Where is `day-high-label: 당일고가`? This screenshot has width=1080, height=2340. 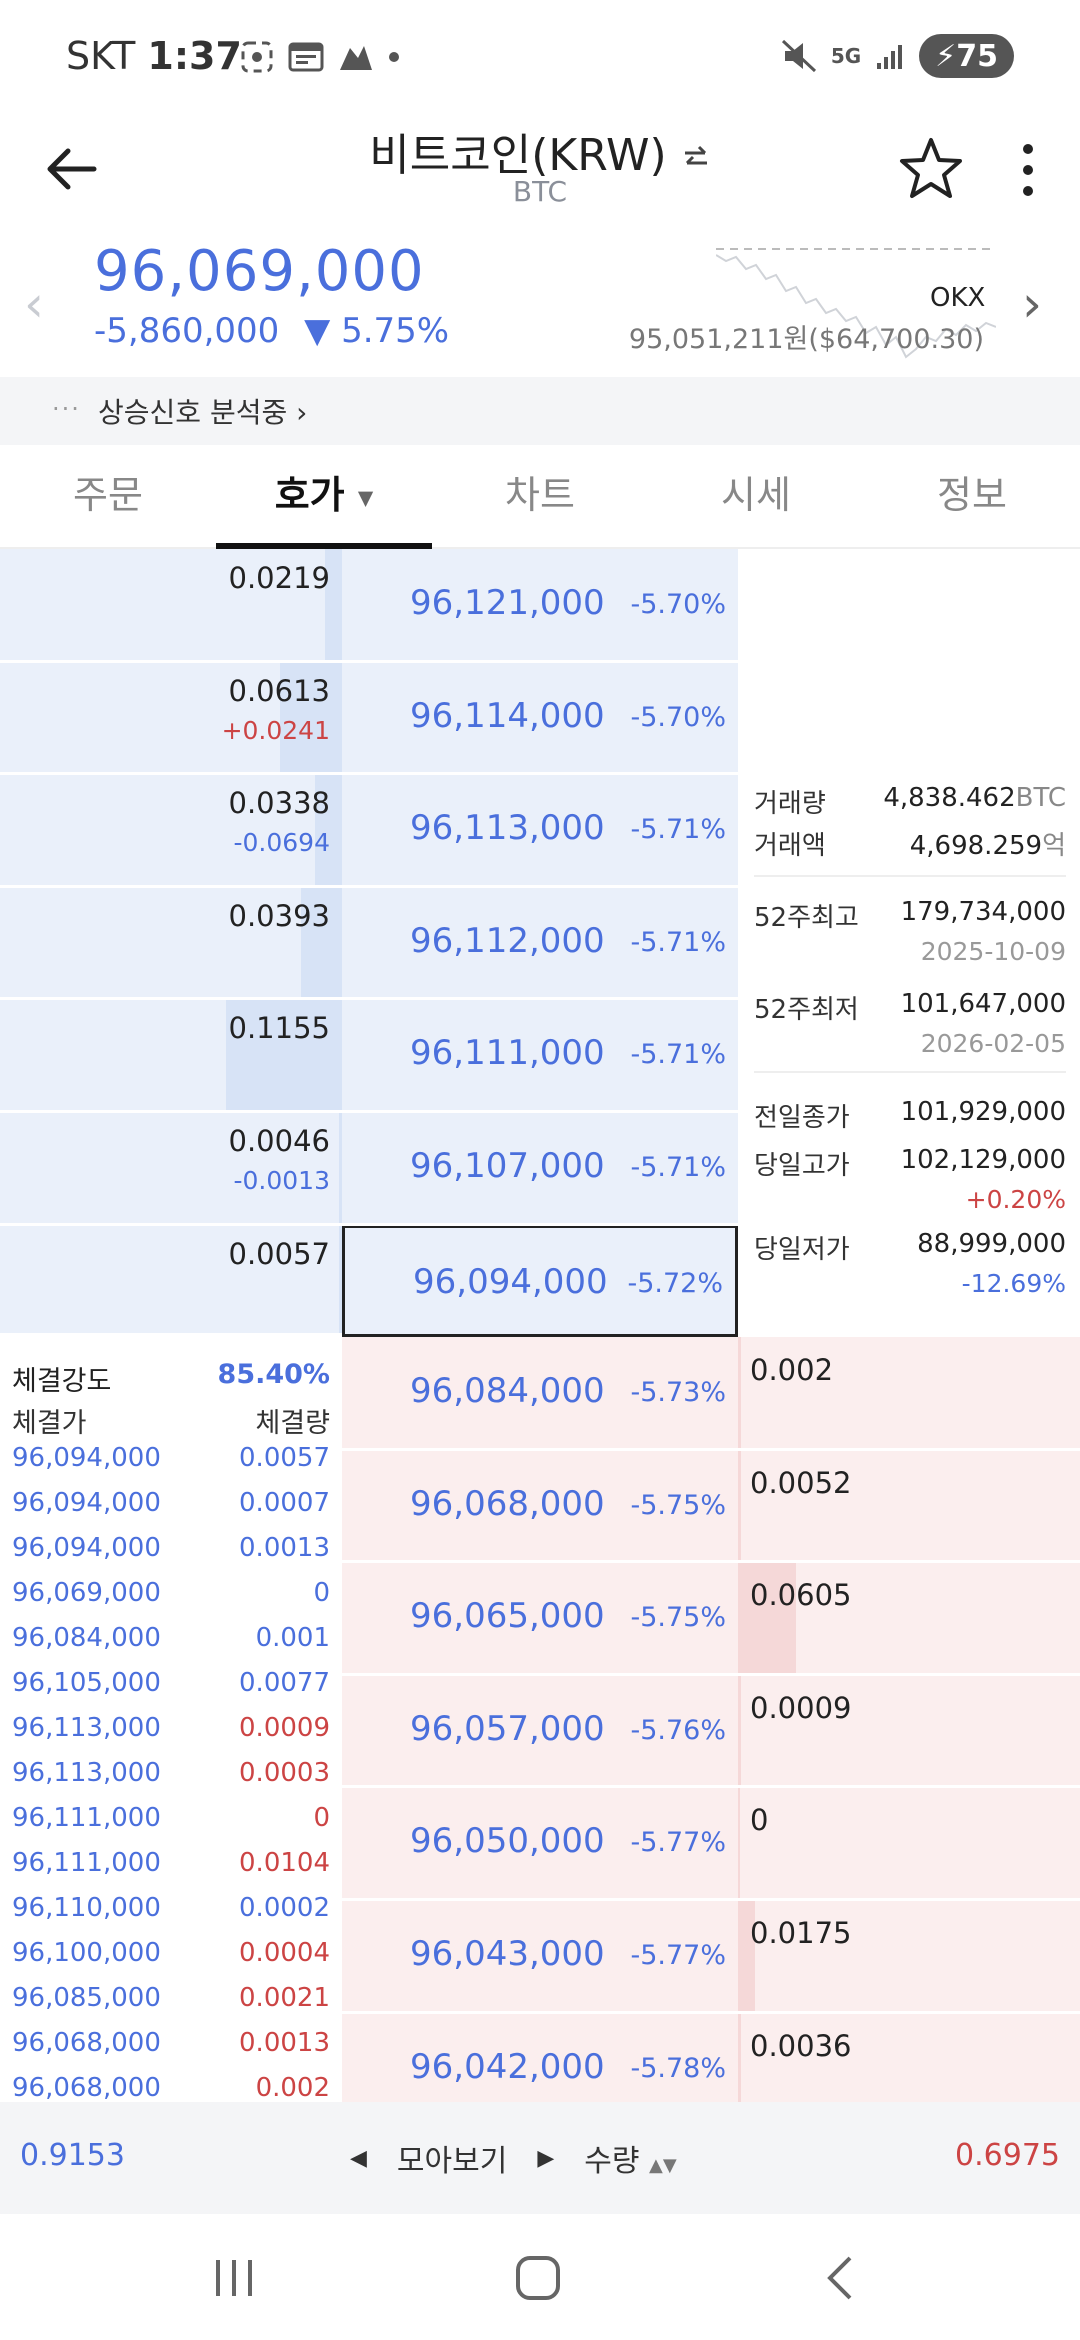
day-high-label: 당일고가 is located at coordinates (802, 1166).